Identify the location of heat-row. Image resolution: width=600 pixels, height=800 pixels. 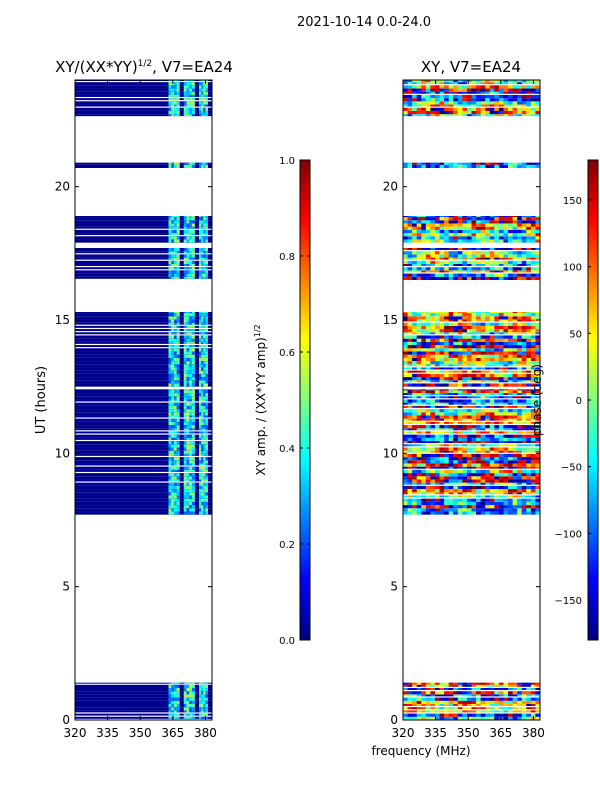
(143, 468).